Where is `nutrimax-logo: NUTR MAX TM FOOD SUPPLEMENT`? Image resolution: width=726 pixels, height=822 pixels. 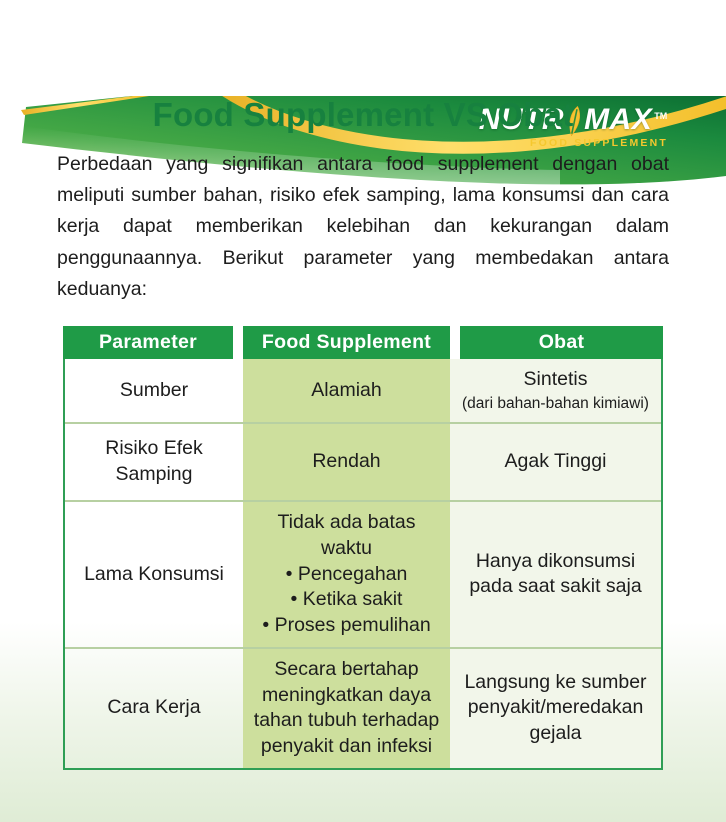 nutrimax-logo: NUTR MAX TM FOOD SUPPLEMENT is located at coordinates (573, 127).